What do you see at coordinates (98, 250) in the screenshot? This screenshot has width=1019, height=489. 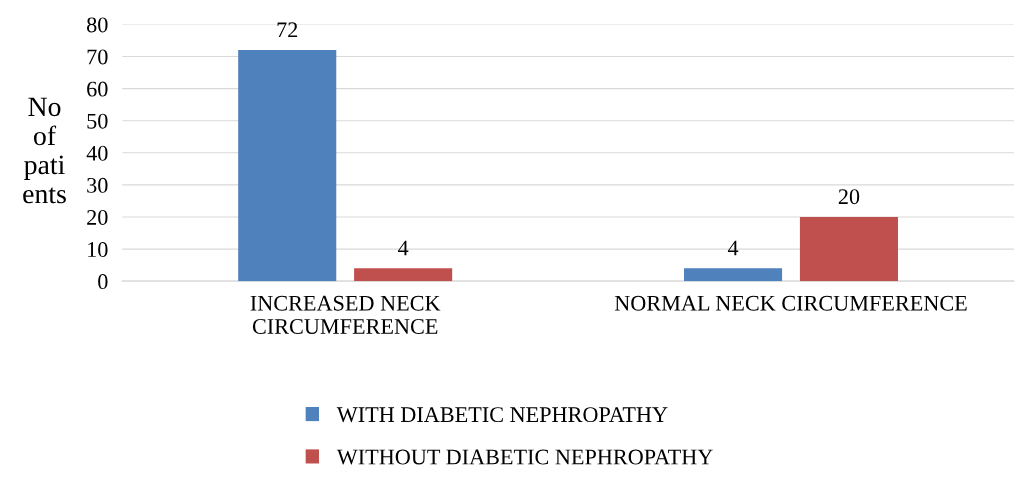 I see `y-tick-label: 10` at bounding box center [98, 250].